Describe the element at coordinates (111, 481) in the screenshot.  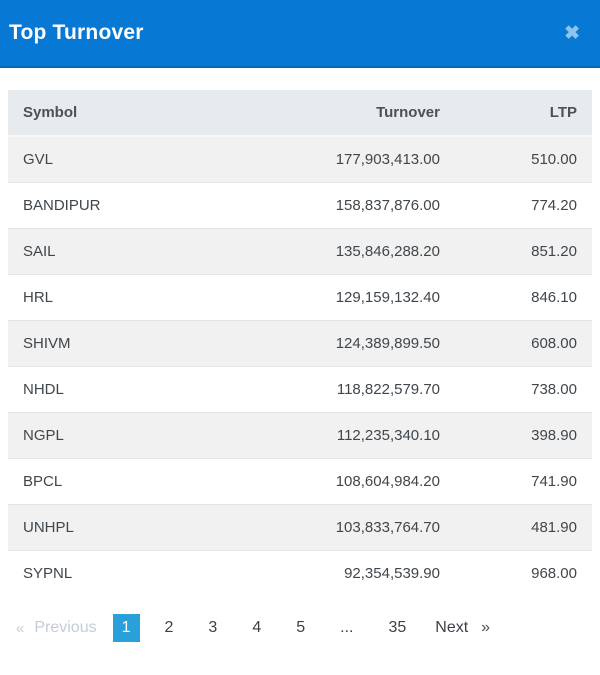
I see `symbol-cell: BPCL` at that location.